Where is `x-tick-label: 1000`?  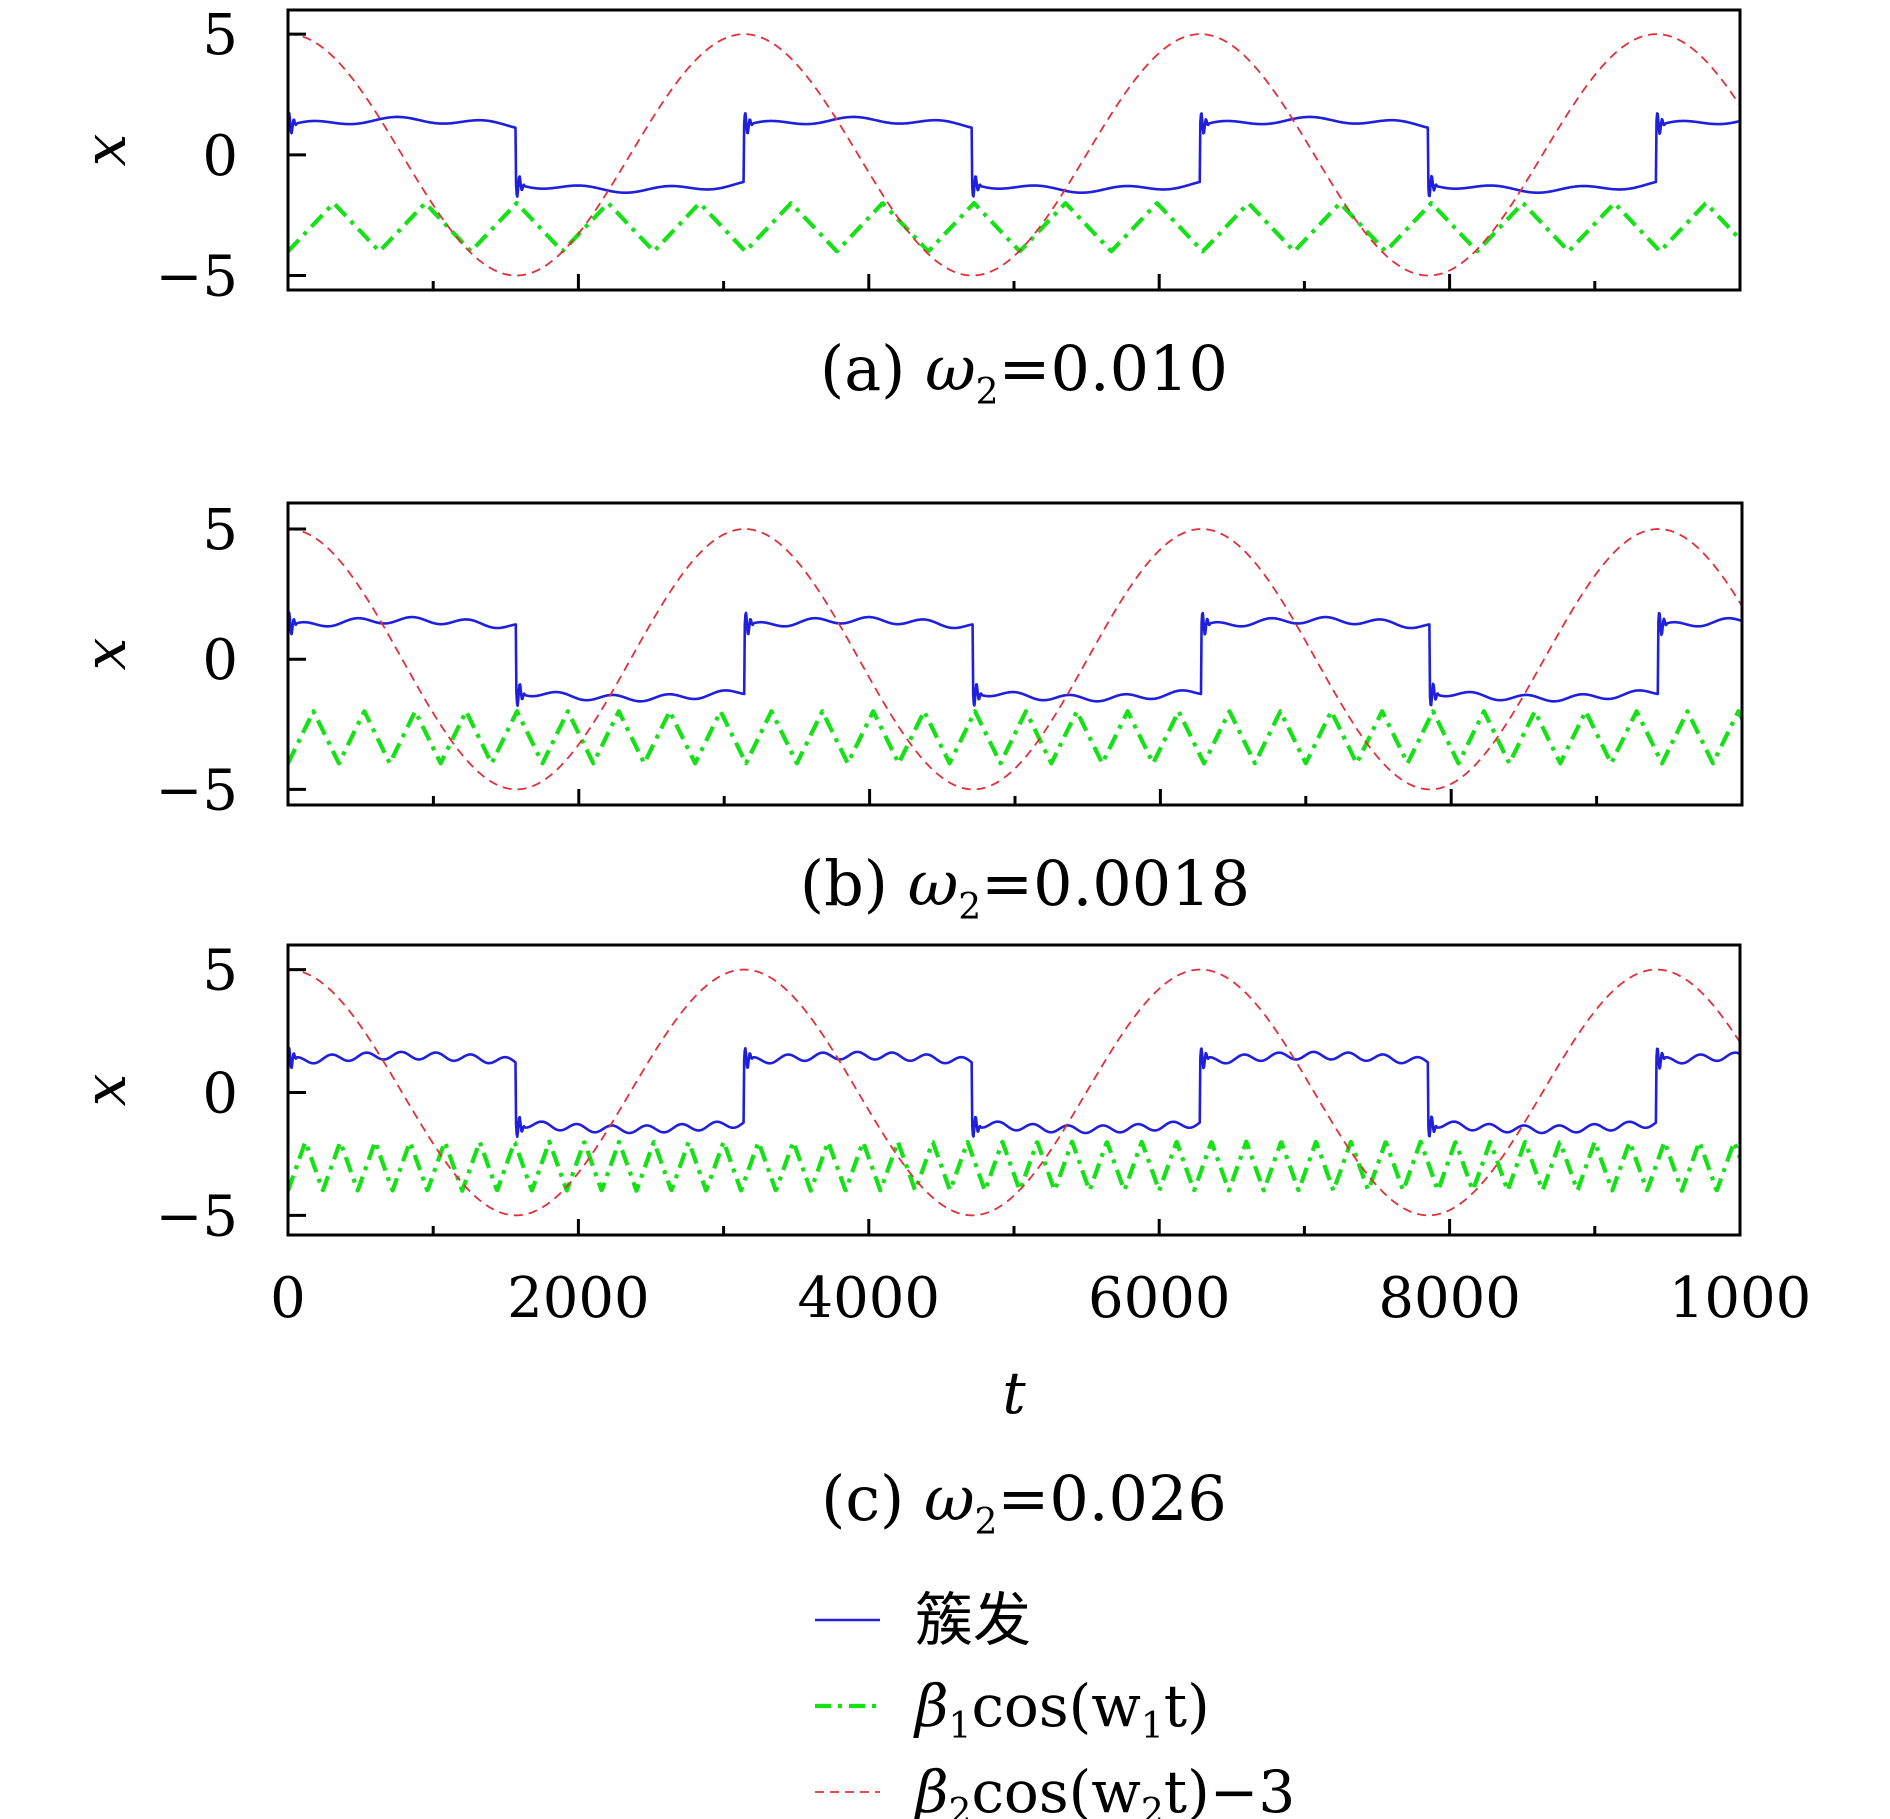
x-tick-label: 1000 is located at coordinates (1740, 1298).